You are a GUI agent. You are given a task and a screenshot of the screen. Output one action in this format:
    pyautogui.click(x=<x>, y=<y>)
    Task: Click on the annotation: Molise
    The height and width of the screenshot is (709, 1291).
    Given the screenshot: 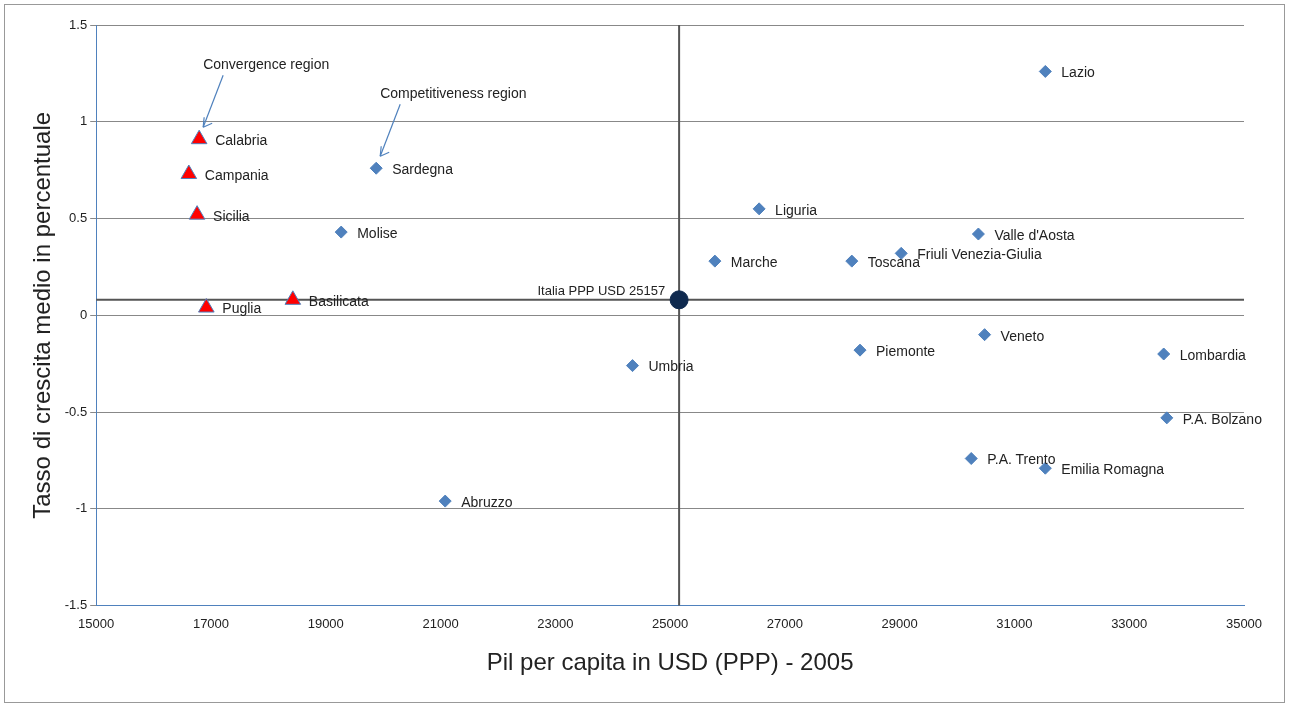 What is the action you would take?
    pyautogui.click(x=377, y=232)
    